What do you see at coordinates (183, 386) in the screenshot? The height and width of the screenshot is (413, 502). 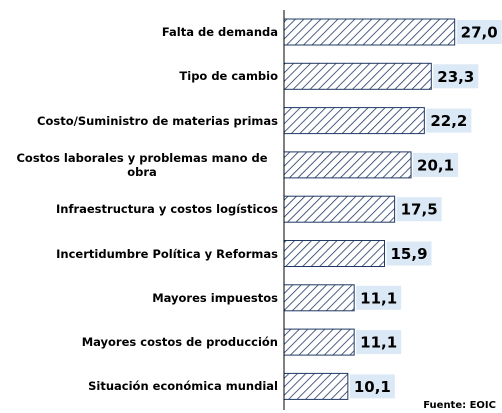 I see `category-label: Situación económica mundial` at bounding box center [183, 386].